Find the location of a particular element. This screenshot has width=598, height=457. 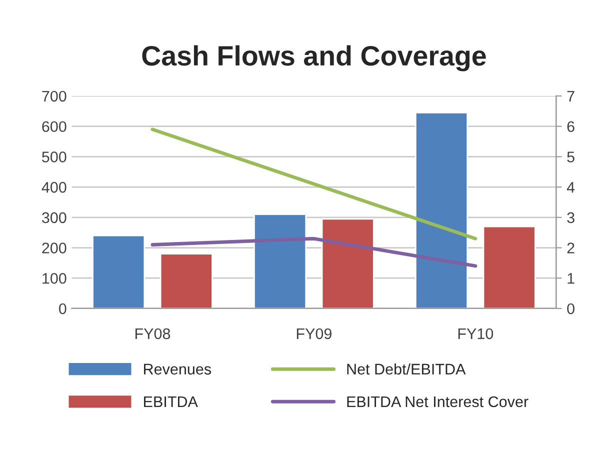

x-tick-label: FY08 is located at coordinates (152, 334).